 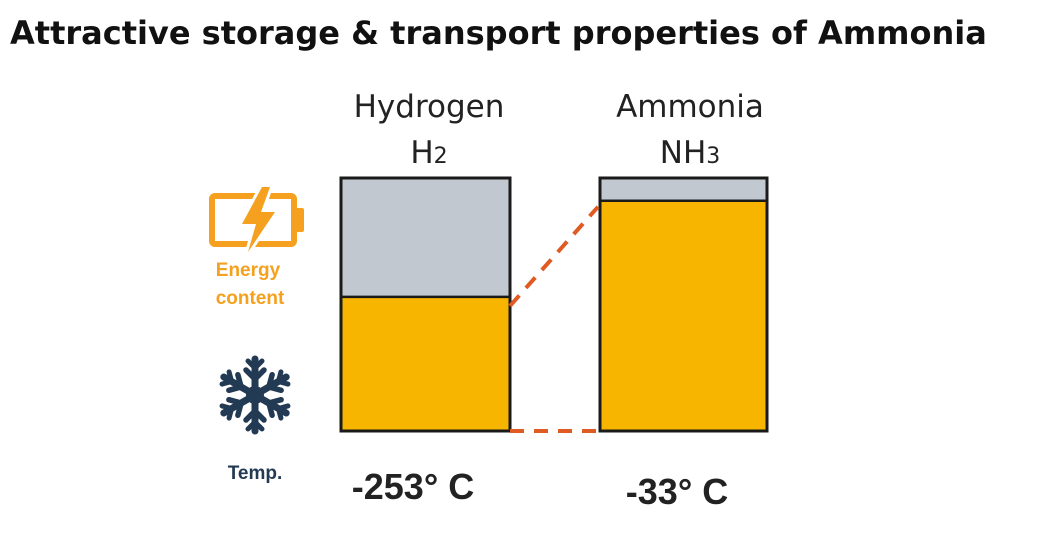 I want to click on hydrogen-energy-fill, so click(x=425, y=363).